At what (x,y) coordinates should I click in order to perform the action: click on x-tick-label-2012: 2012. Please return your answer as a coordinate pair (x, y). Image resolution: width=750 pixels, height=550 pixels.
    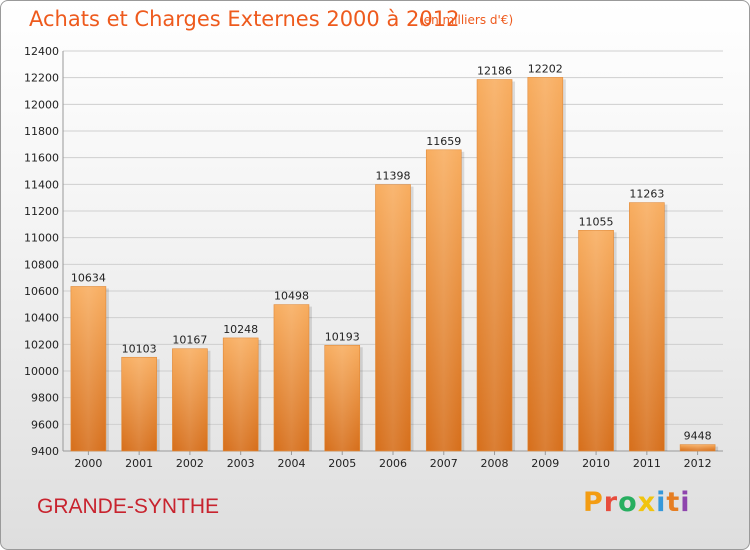
    Looking at the image, I should click on (698, 463).